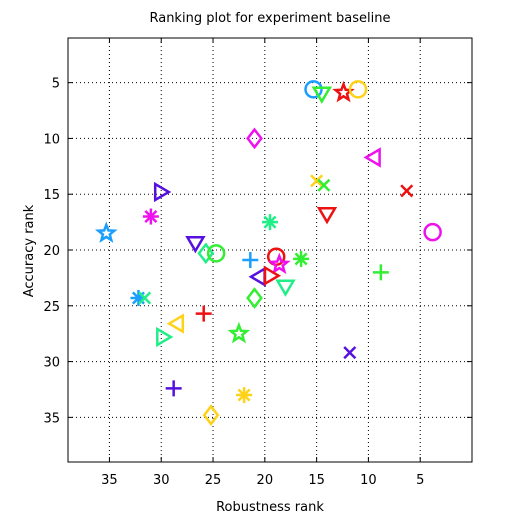 The width and height of the screenshot is (520, 525). Describe the element at coordinates (109, 480) in the screenshot. I see `x-tick-label: 35` at that location.